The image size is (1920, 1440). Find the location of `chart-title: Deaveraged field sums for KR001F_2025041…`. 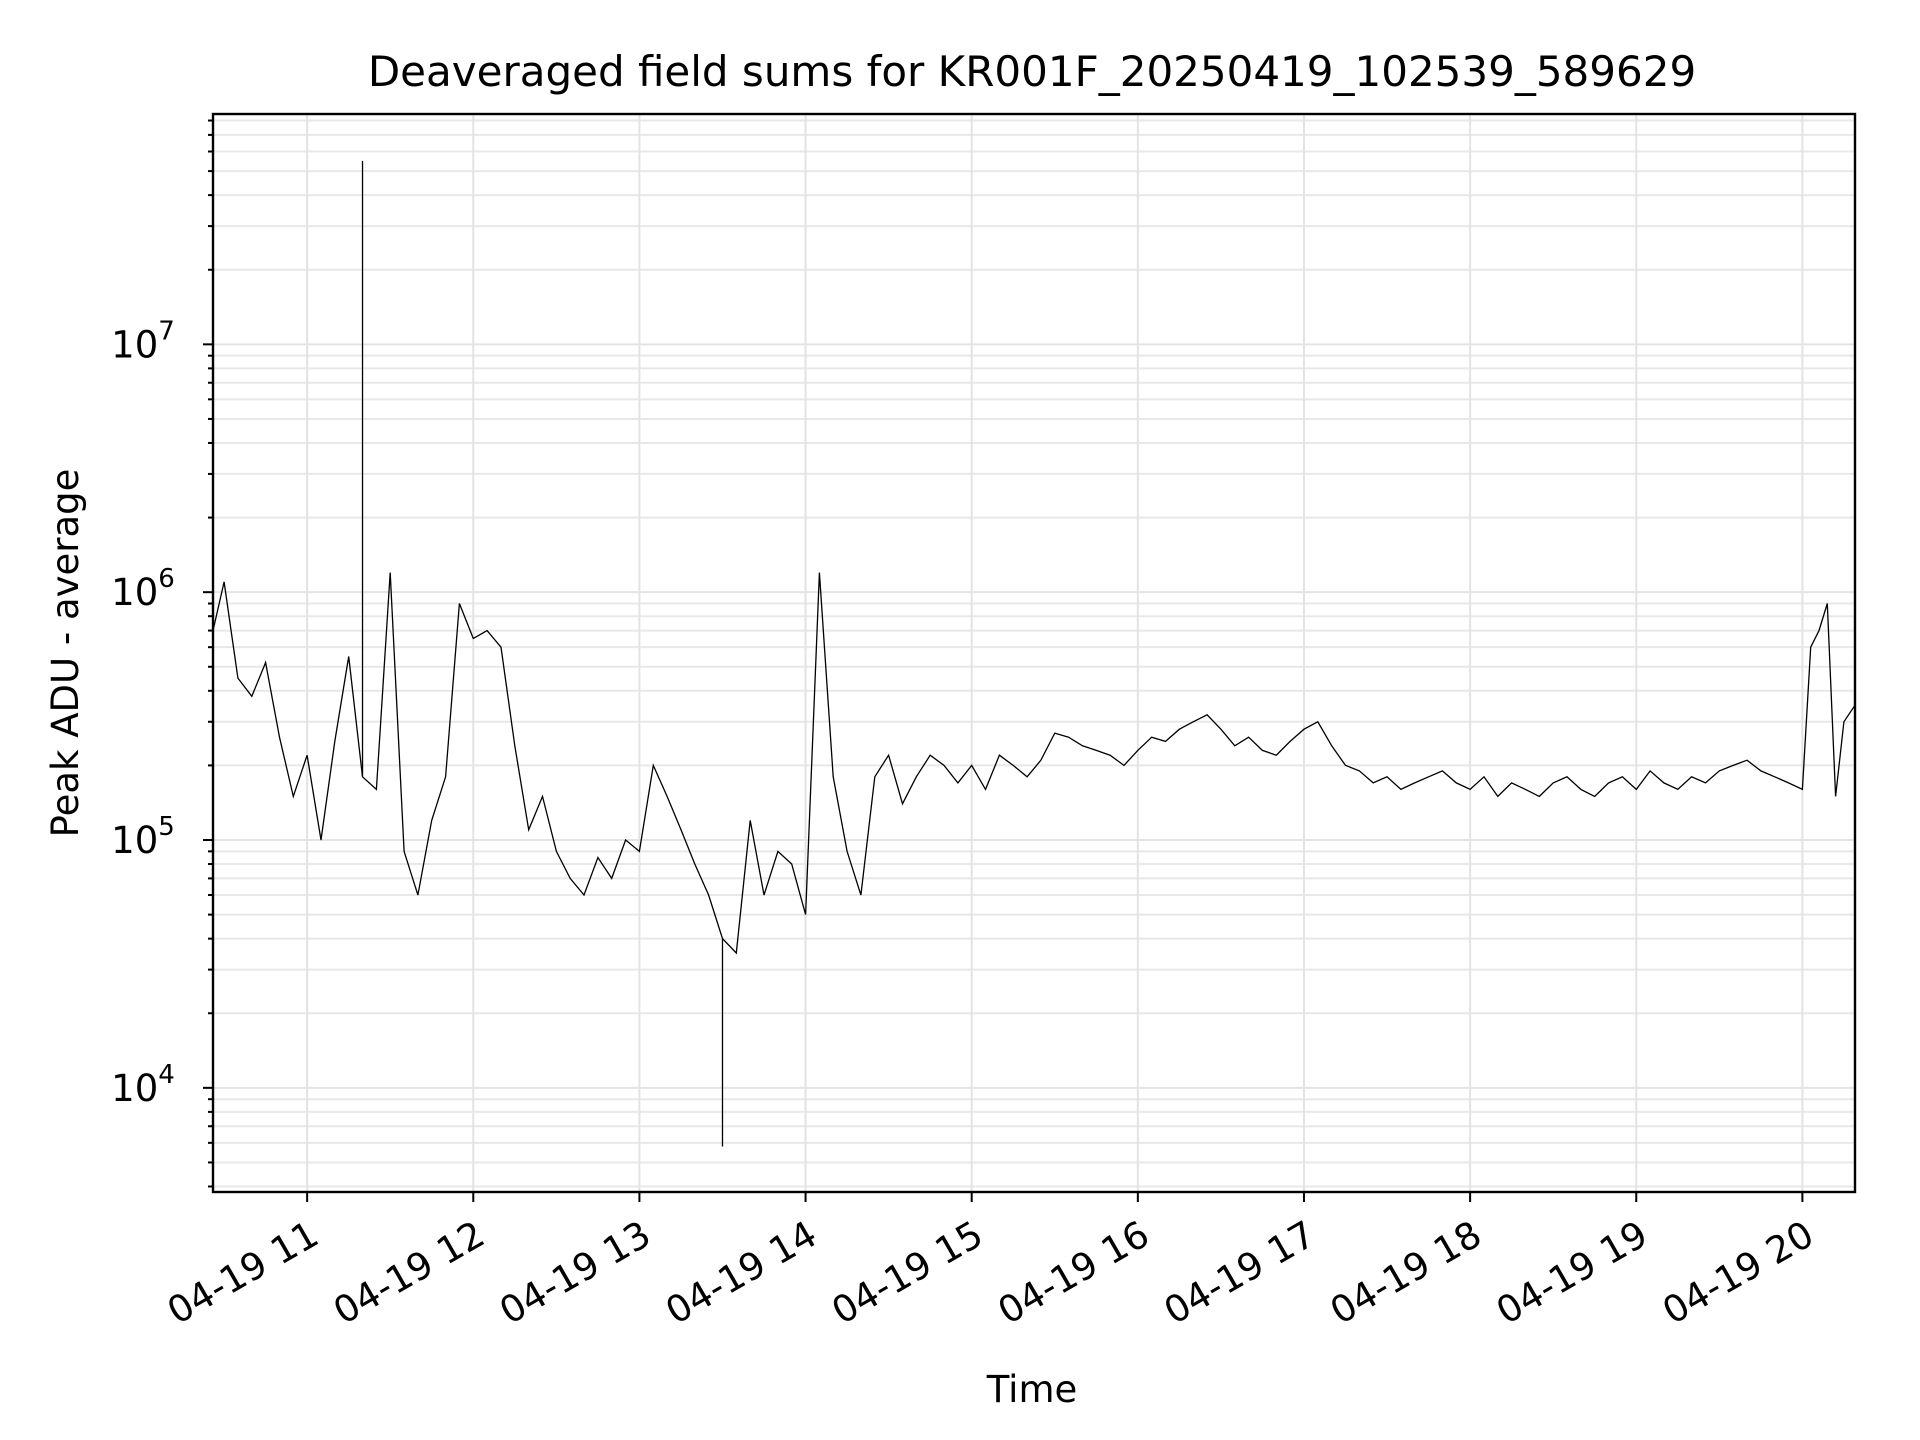

chart-title: Deaveraged field sums for KR001F_2025041… is located at coordinates (1032, 71).